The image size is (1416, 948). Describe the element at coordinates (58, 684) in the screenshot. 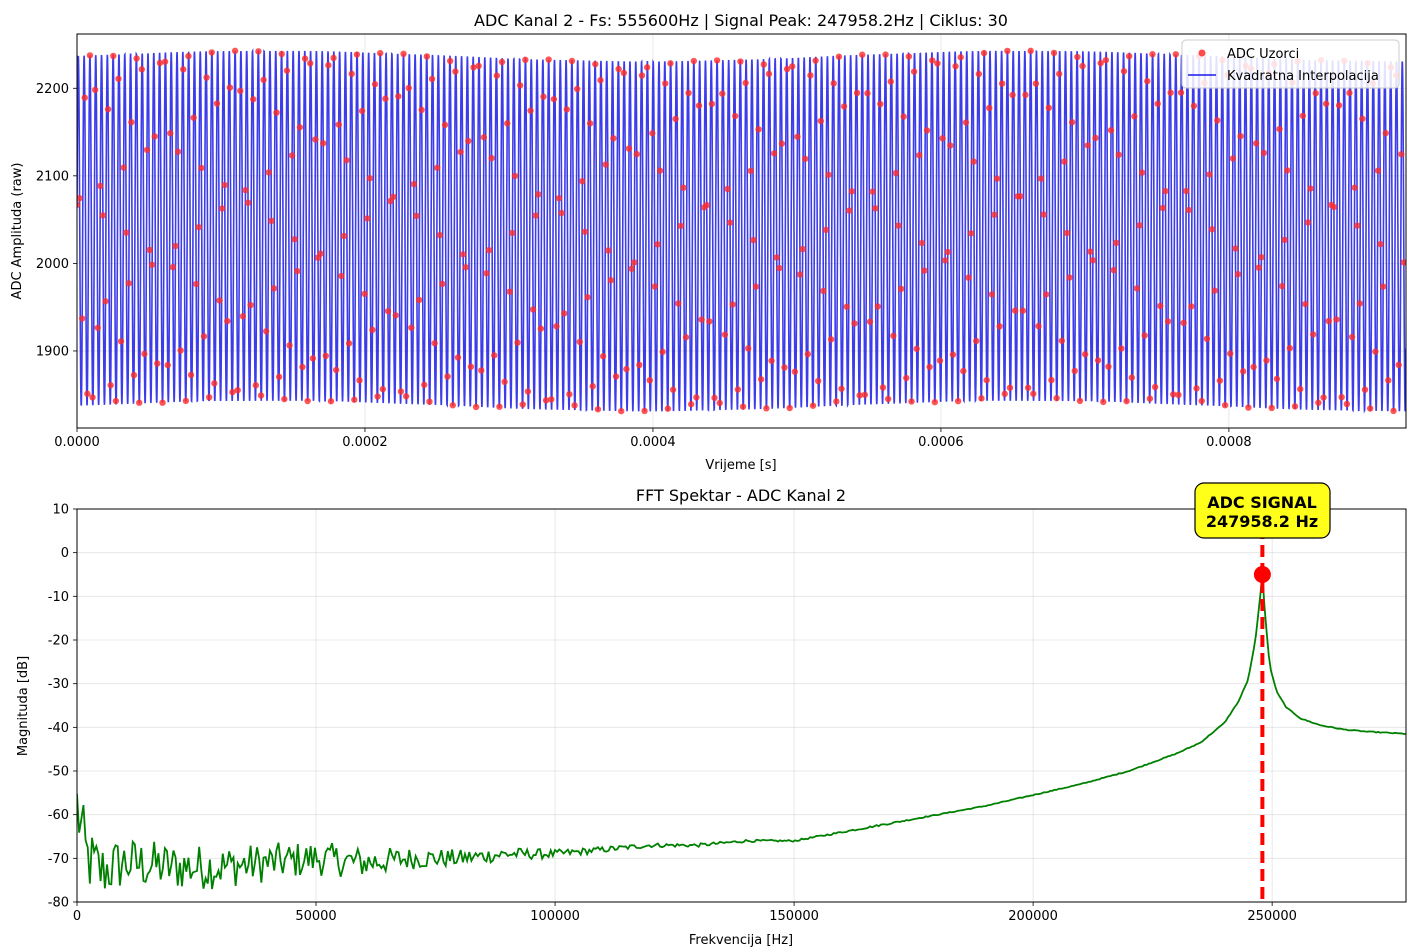

I see `y-tick-label: -30` at that location.